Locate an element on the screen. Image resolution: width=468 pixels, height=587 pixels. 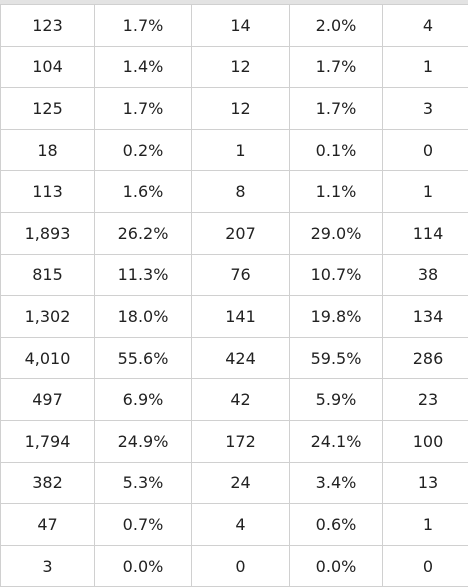
table-cell: 5.9% is located at coordinates (336, 400).